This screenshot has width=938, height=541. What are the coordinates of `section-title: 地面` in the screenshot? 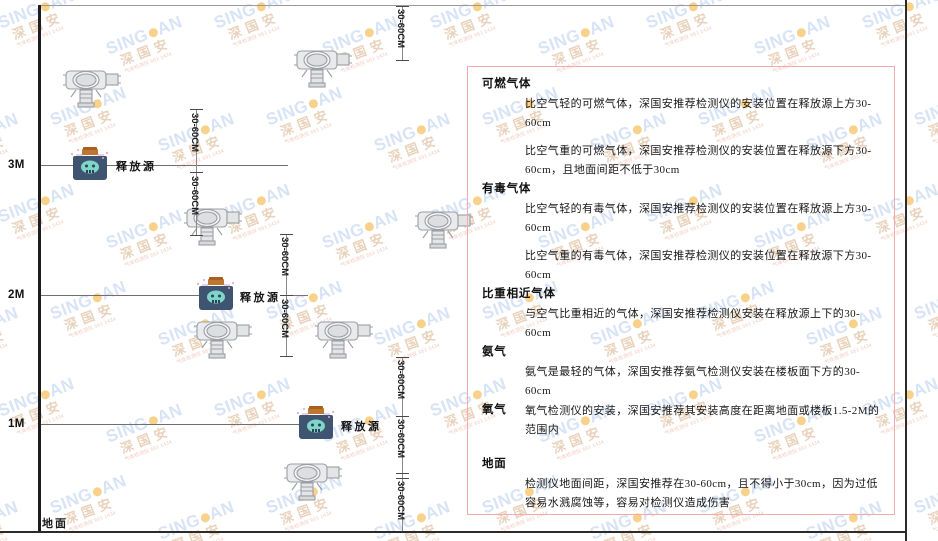 It's located at (494, 463).